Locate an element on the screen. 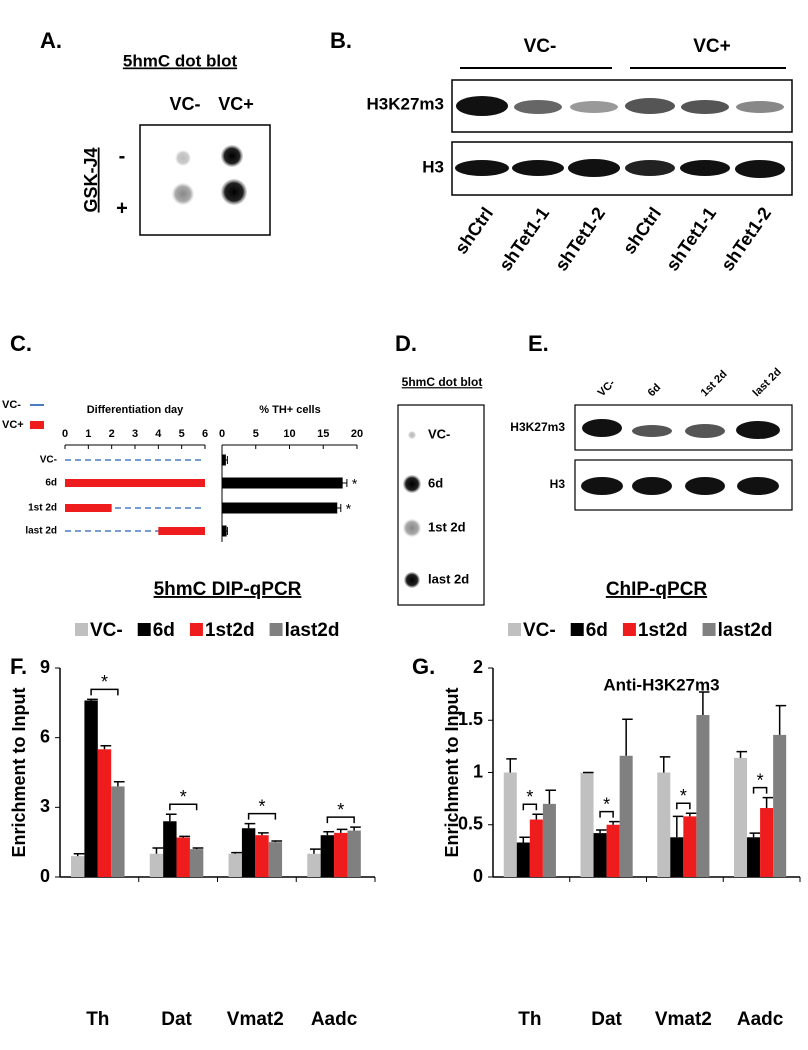 This screenshot has height=1050, width=808. x-tick-label: 4 is located at coordinates (158, 434).